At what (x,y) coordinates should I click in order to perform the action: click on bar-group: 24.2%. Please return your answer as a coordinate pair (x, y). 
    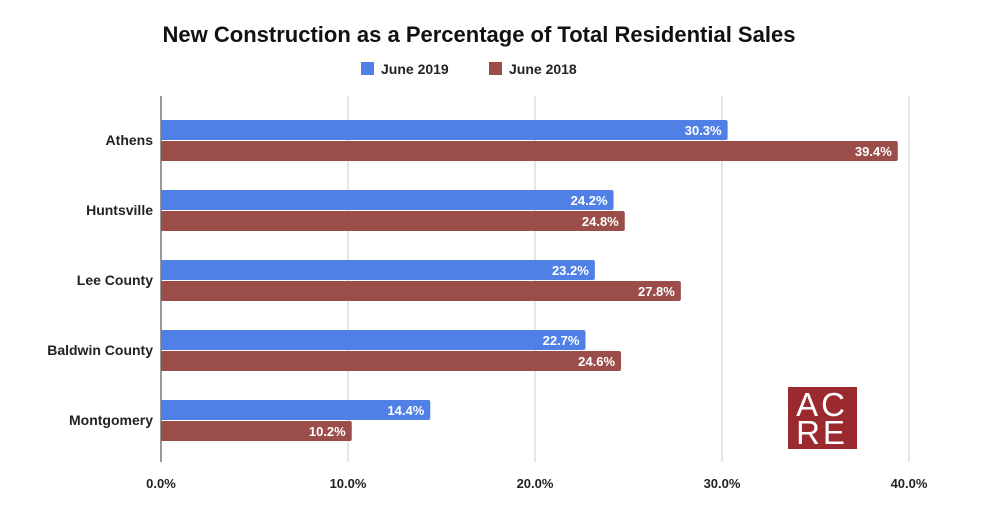
    Looking at the image, I should click on (387, 200).